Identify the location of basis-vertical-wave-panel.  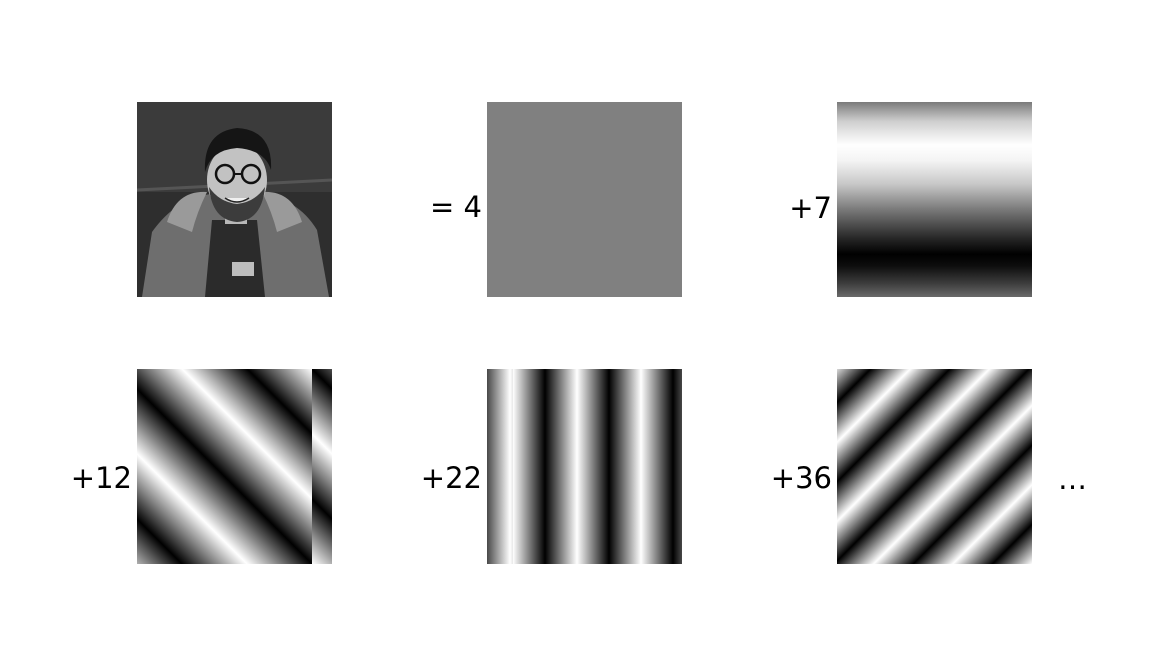
(584, 466).